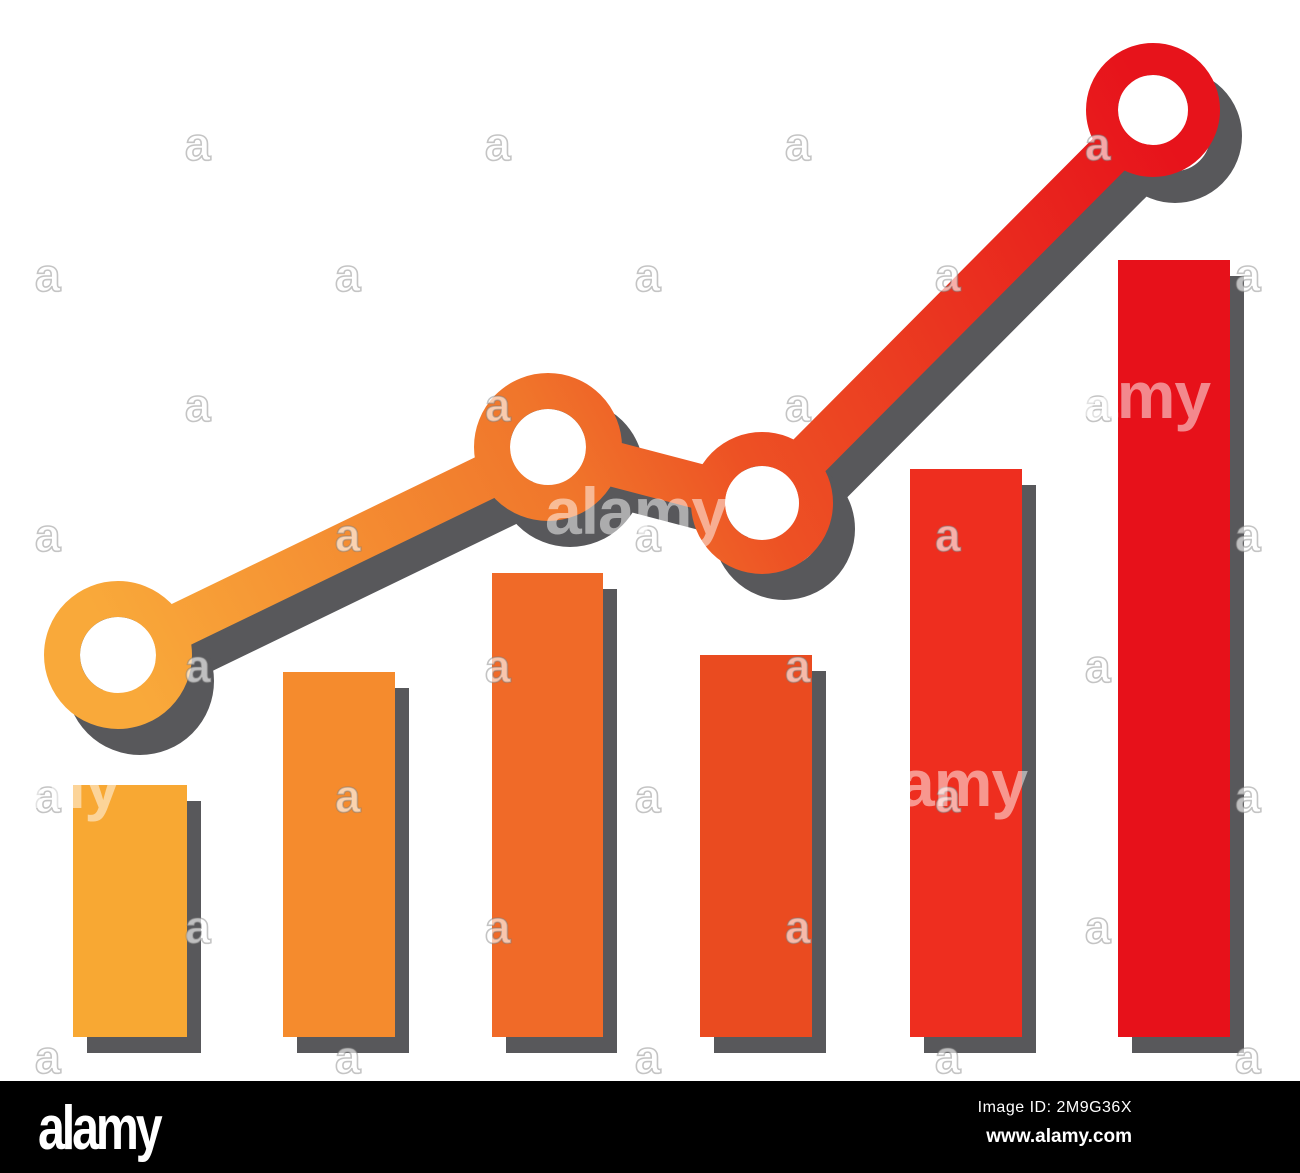 Image resolution: width=1300 pixels, height=1173 pixels. What do you see at coordinates (1054, 1107) in the screenshot?
I see `image-id-text: Image ID: 2M9G36X` at bounding box center [1054, 1107].